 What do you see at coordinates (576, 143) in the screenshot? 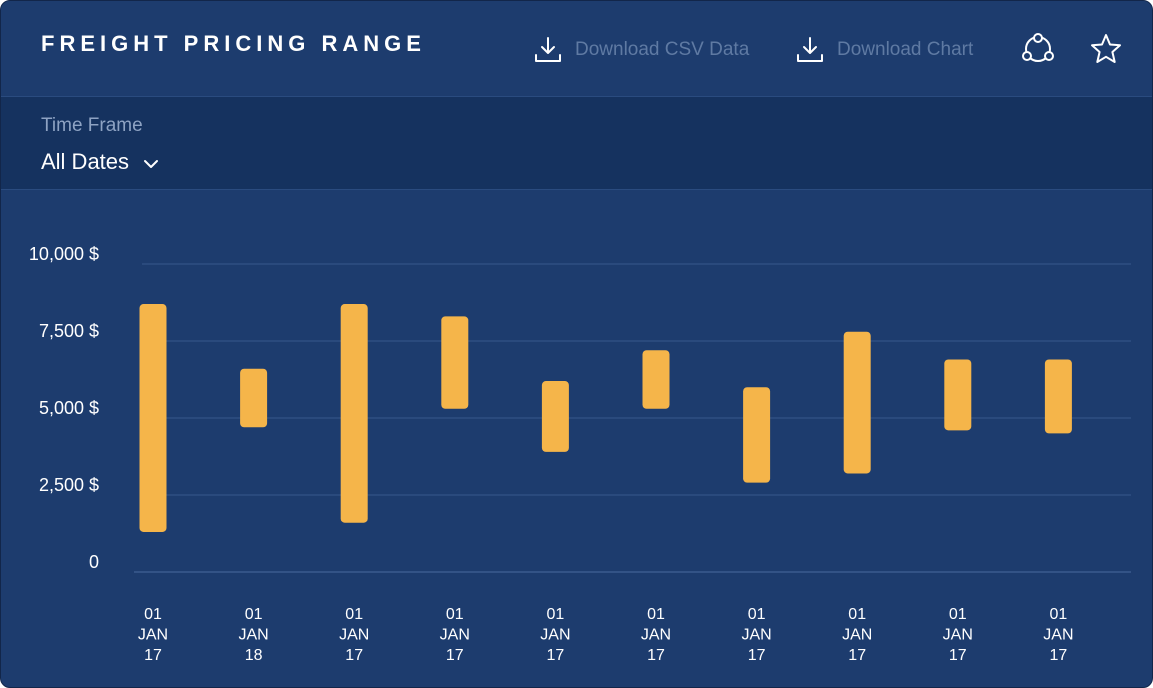
I see `time-frame-filter-bar: Time Frame All Dates` at bounding box center [576, 143].